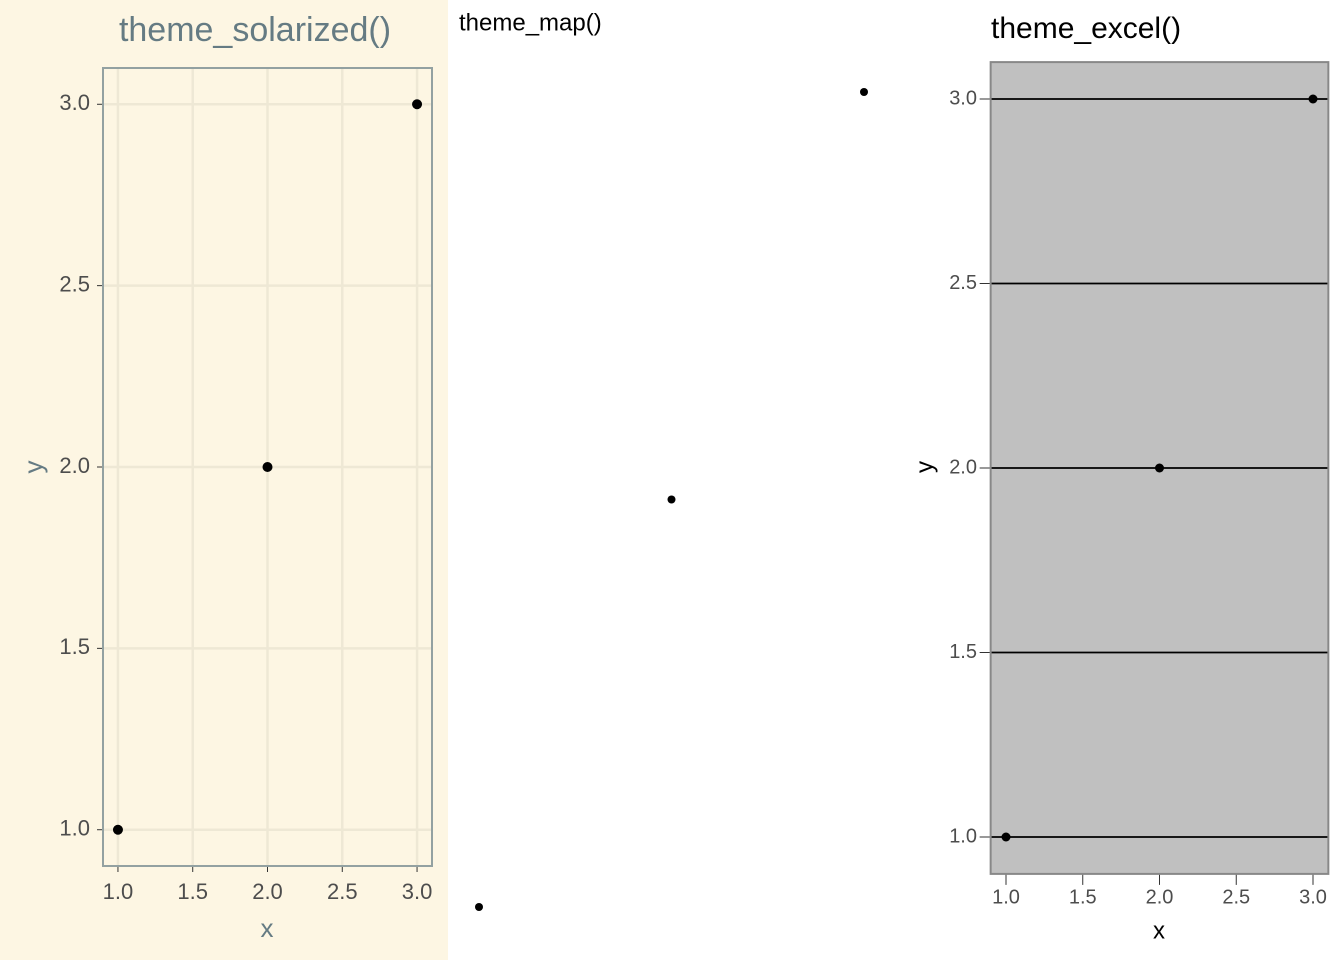 The image size is (1344, 960). Describe the element at coordinates (530, 22) in the screenshot. I see `chart-title: theme_map()` at that location.